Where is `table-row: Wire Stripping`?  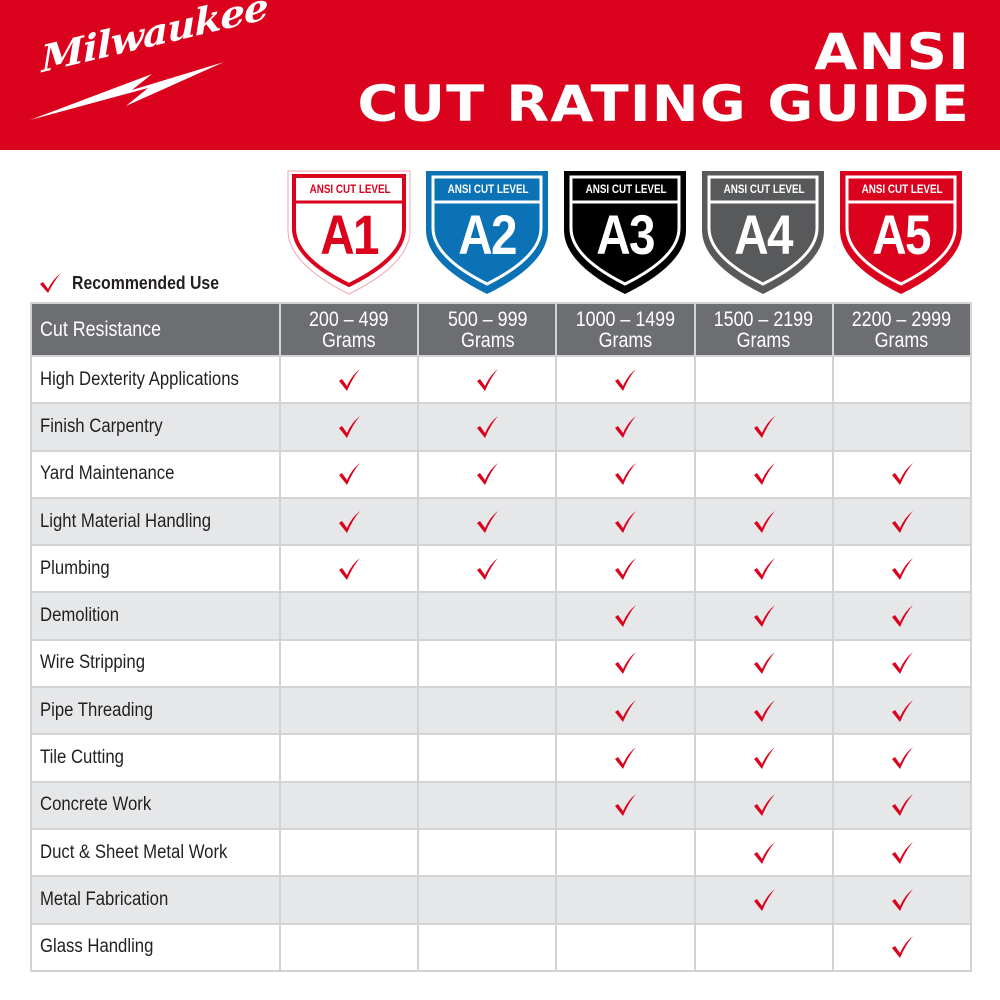 table-row: Wire Stripping is located at coordinates (501, 663).